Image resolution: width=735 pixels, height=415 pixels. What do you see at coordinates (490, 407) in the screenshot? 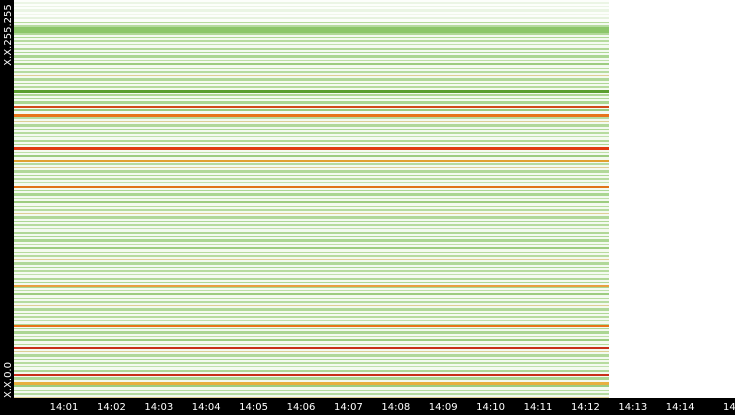
I see `x-tick-label: 14:10` at bounding box center [490, 407].